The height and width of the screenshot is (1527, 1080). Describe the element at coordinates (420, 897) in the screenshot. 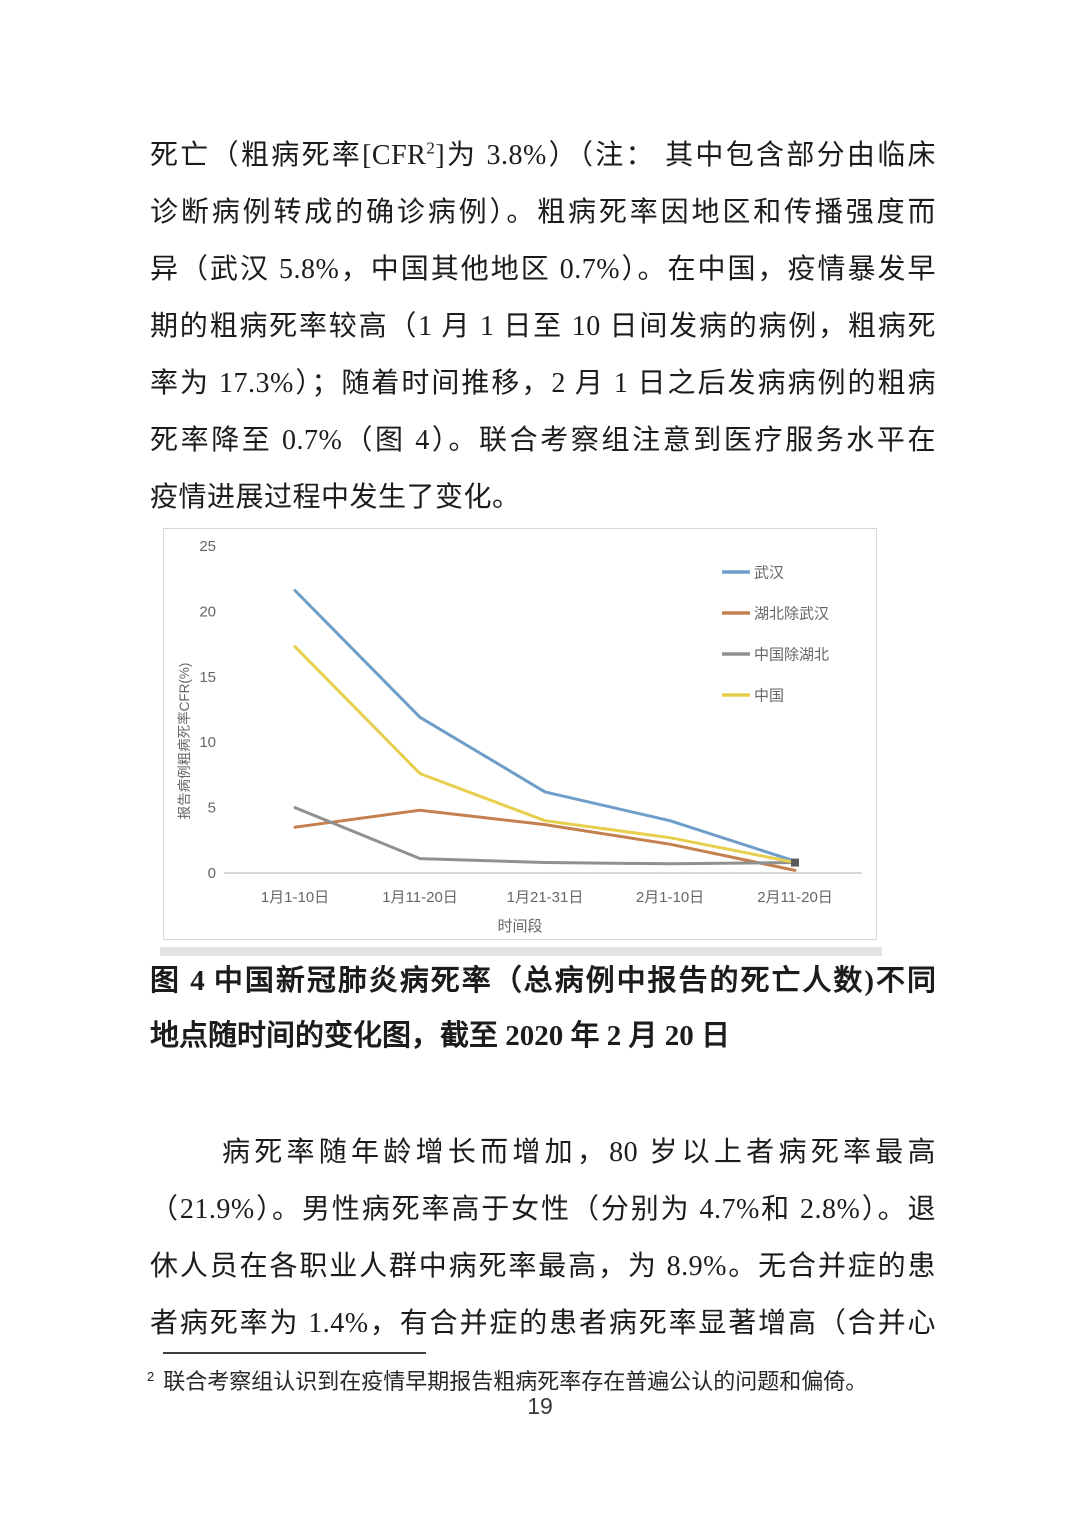

I see `svg-text: 1月11-20日` at that location.